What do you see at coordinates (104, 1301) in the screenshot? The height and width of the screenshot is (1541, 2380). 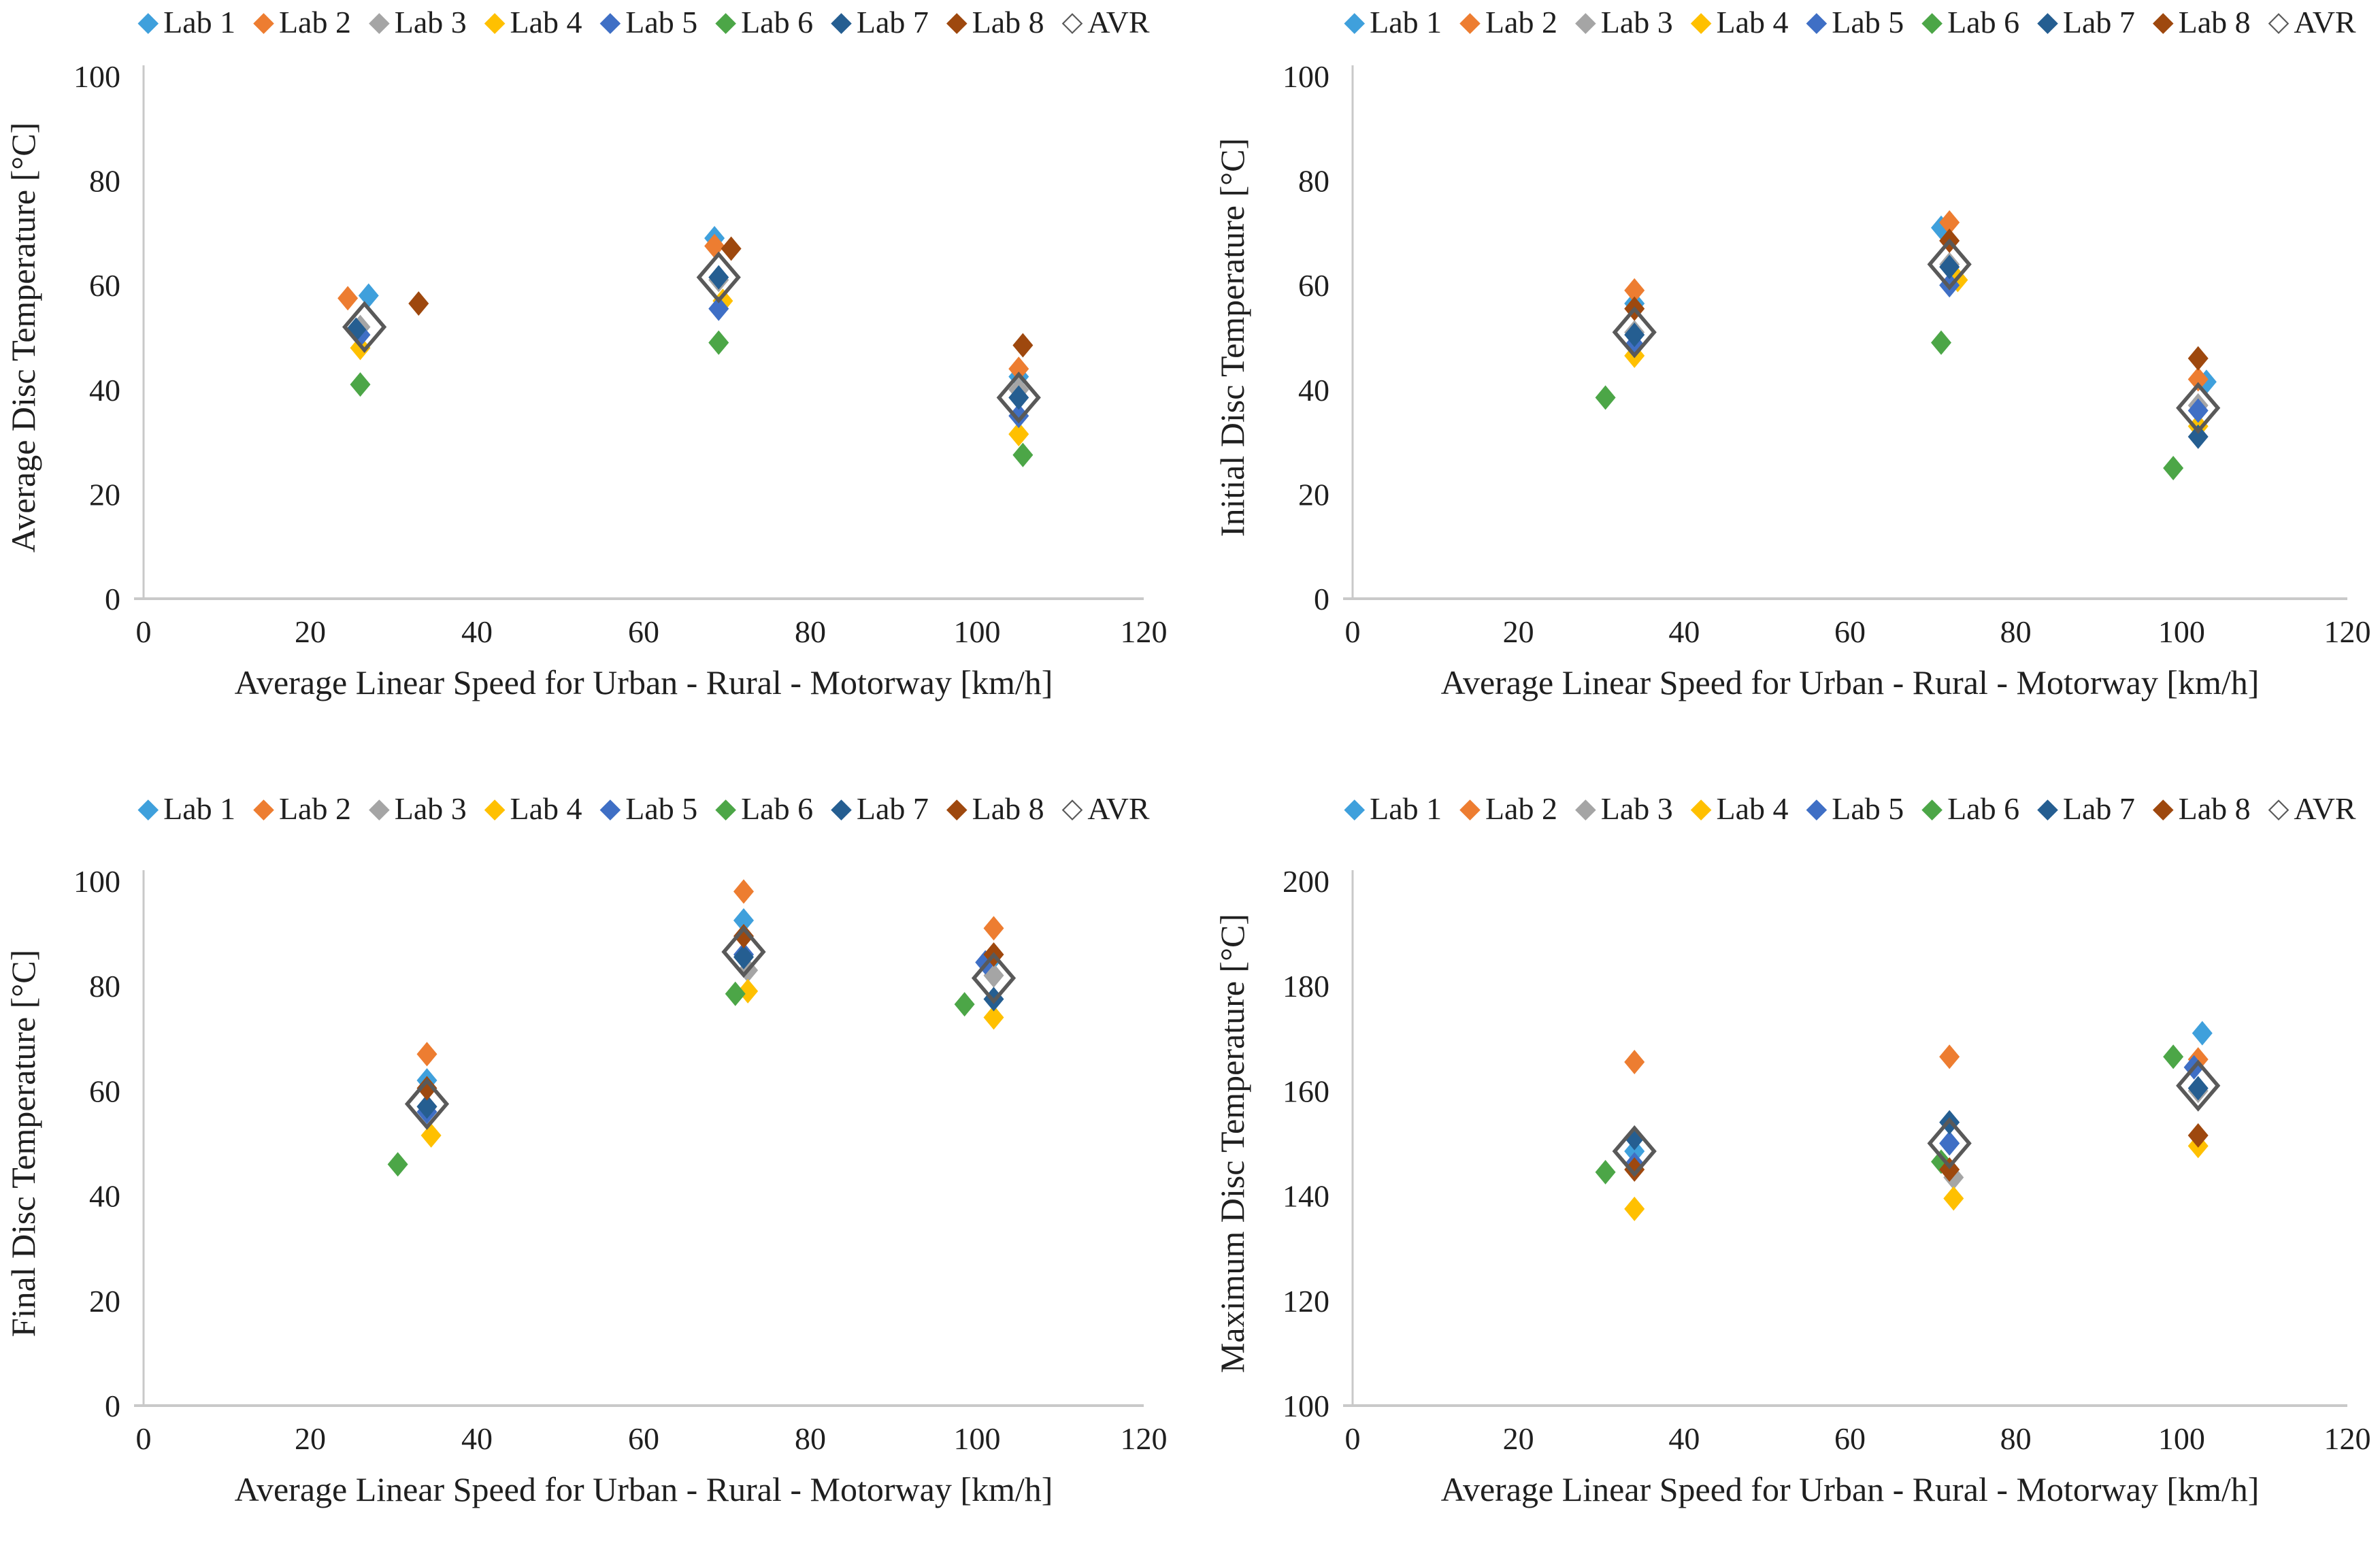 I see `y-tick-label: 20` at bounding box center [104, 1301].